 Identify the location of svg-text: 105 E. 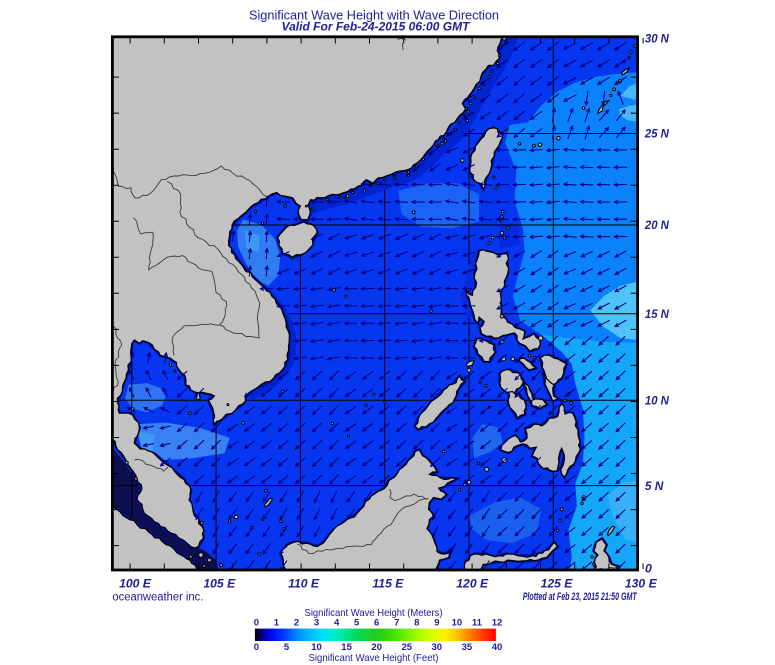
(219, 583).